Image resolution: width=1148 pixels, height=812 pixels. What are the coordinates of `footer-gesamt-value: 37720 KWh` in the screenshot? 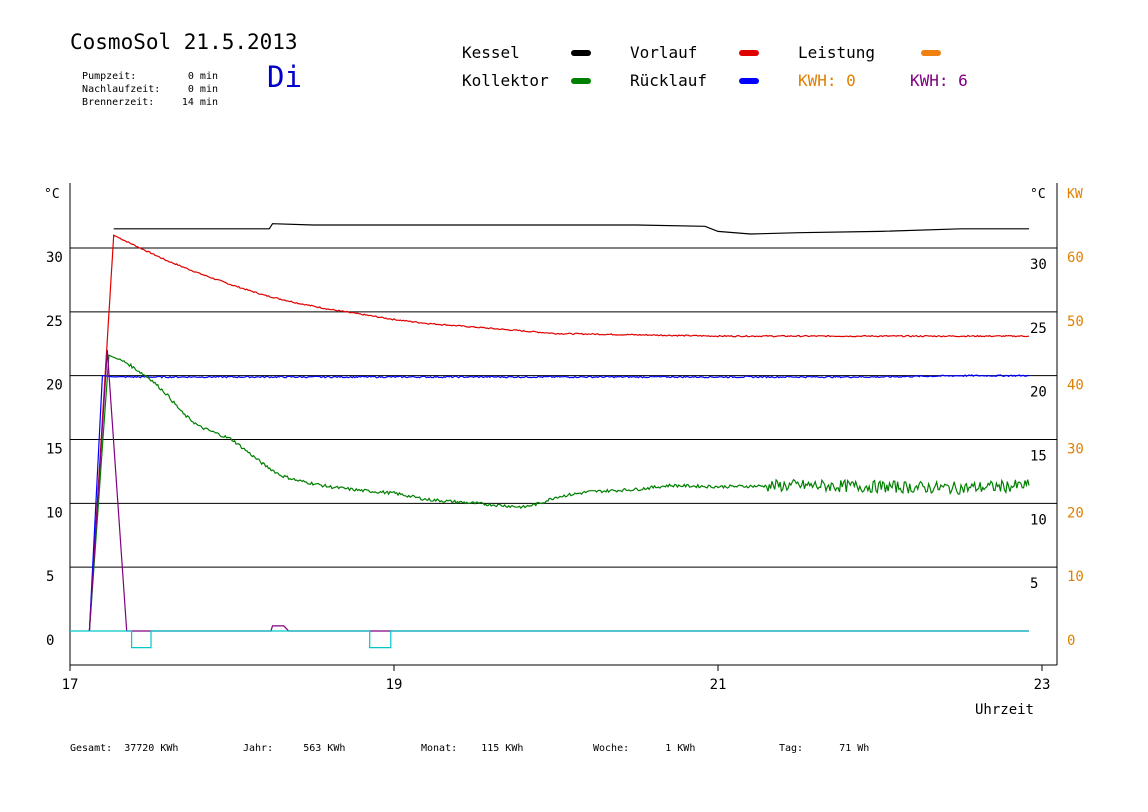 It's located at (151, 748).